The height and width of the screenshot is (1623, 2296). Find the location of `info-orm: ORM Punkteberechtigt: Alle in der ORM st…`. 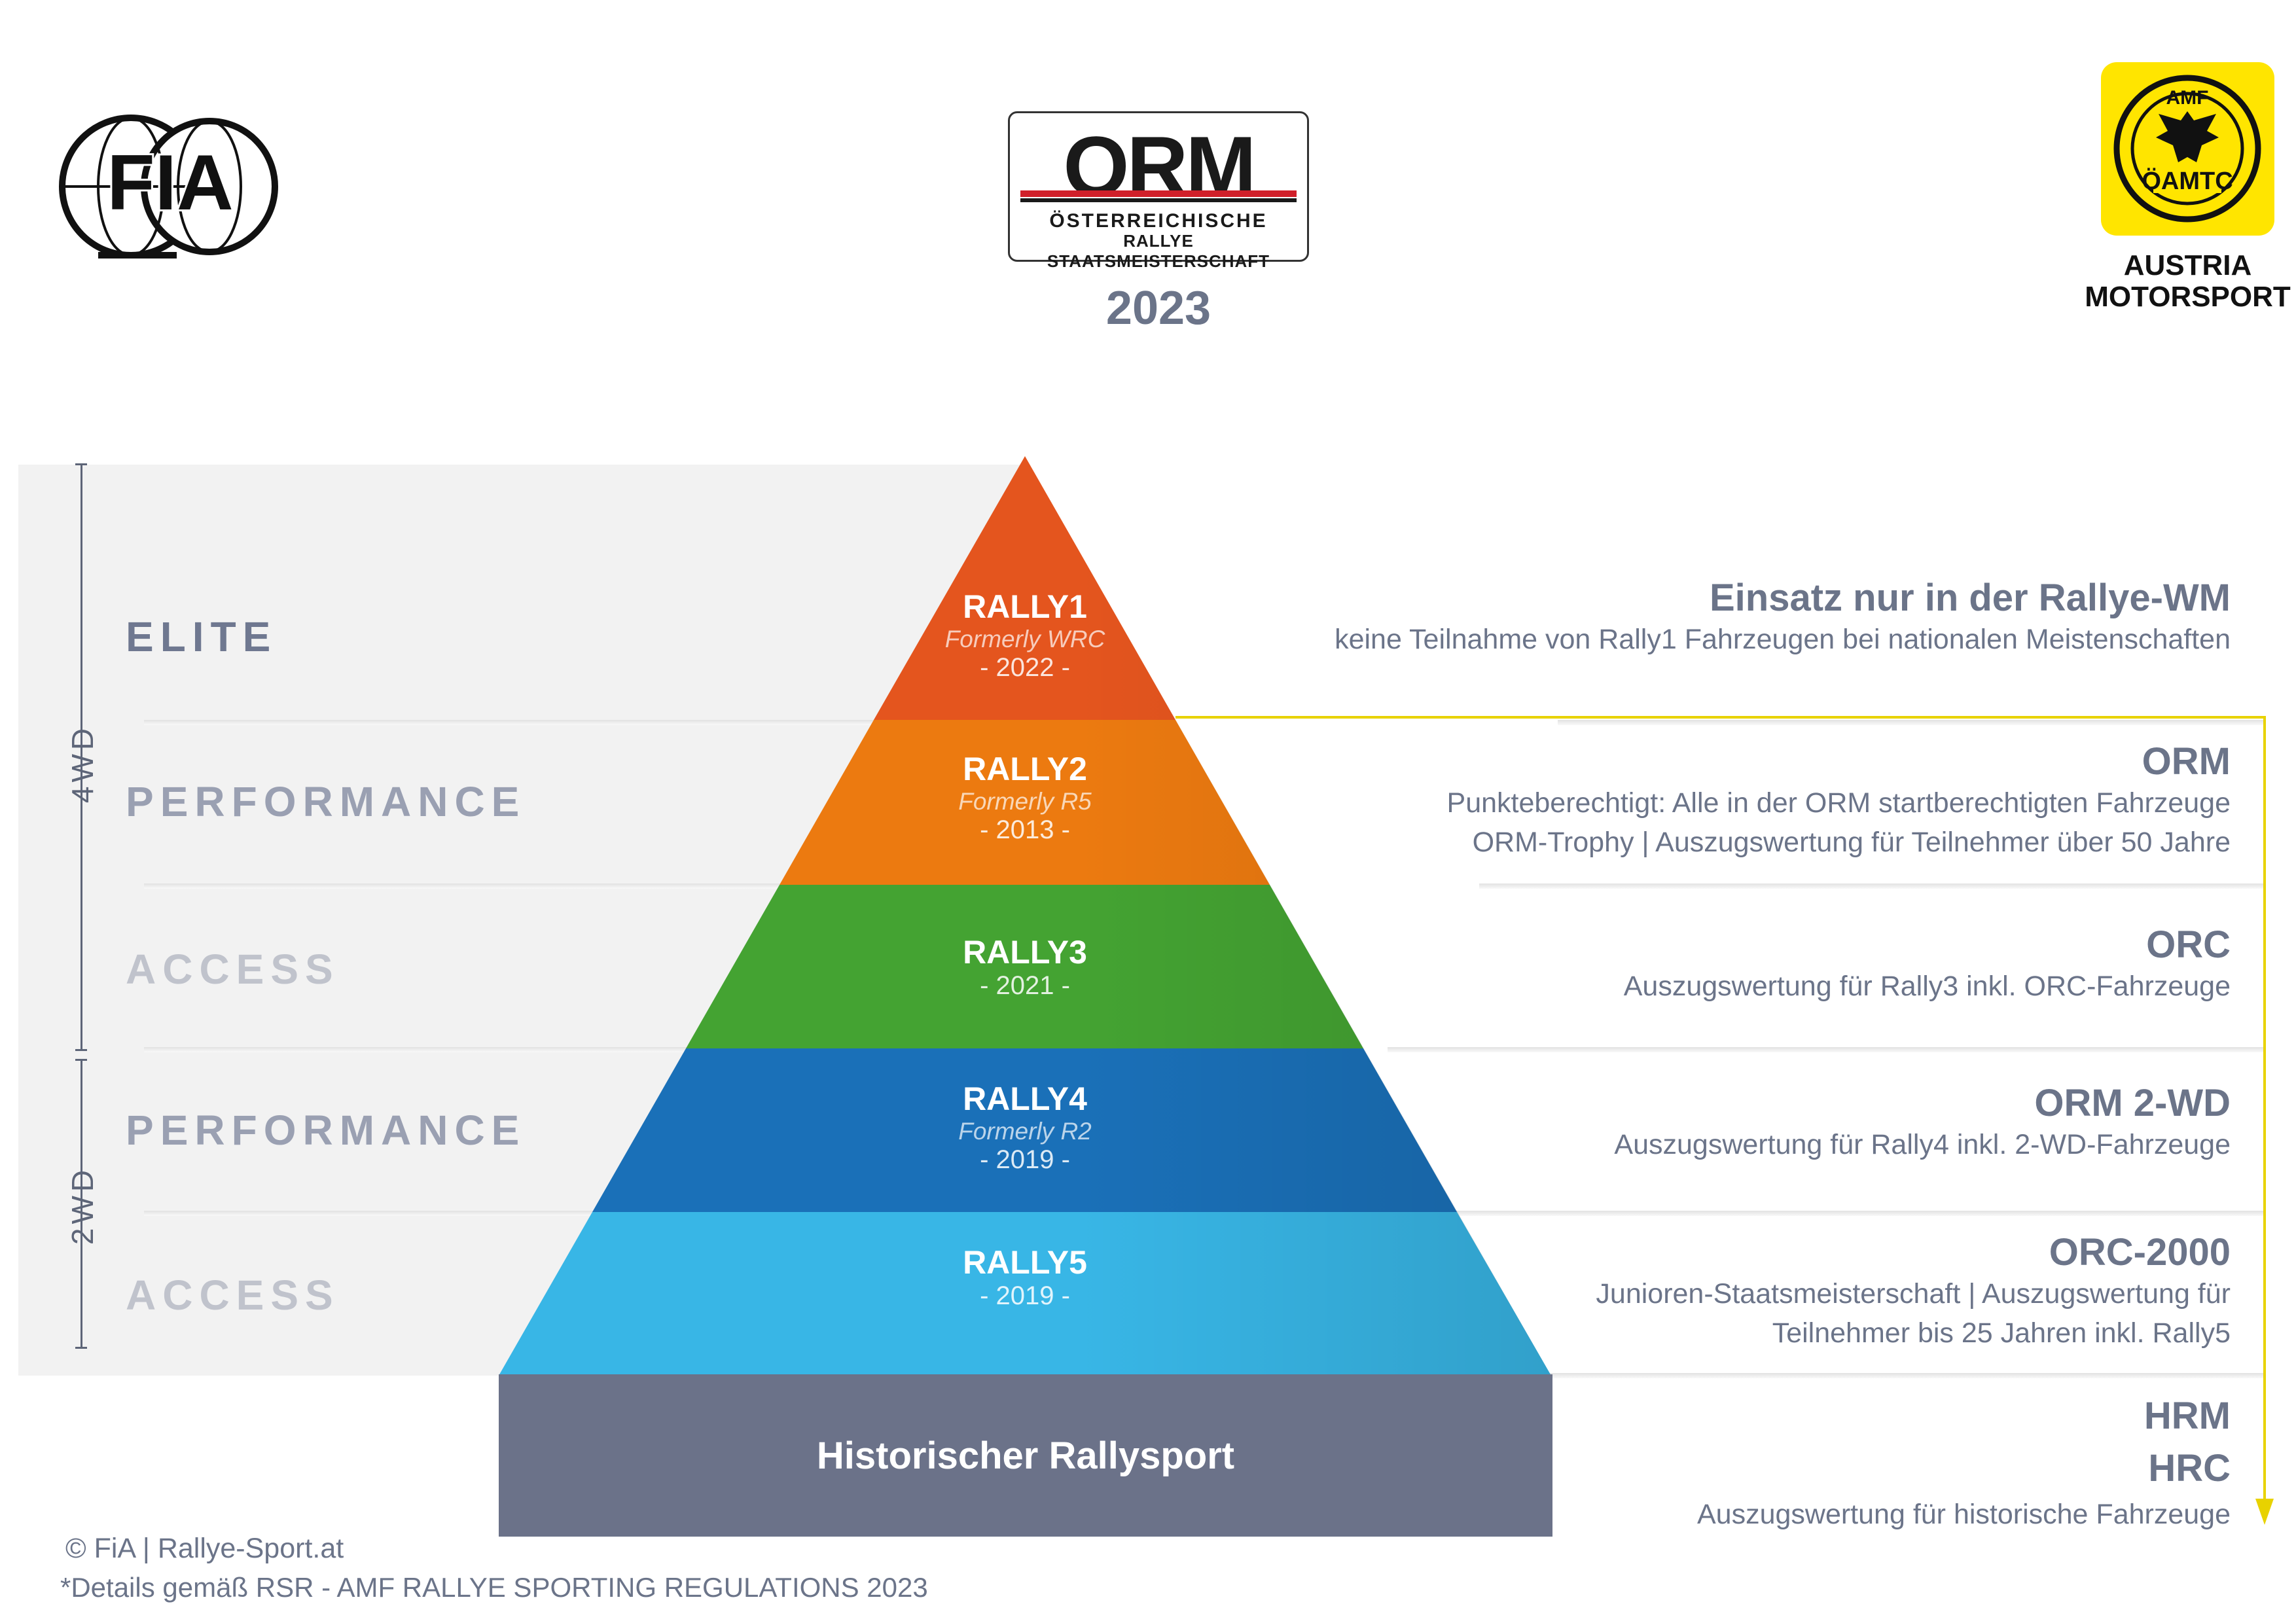

info-orm: ORM Punkteberechtigt: Alle in der ORM st… is located at coordinates (1839, 801).